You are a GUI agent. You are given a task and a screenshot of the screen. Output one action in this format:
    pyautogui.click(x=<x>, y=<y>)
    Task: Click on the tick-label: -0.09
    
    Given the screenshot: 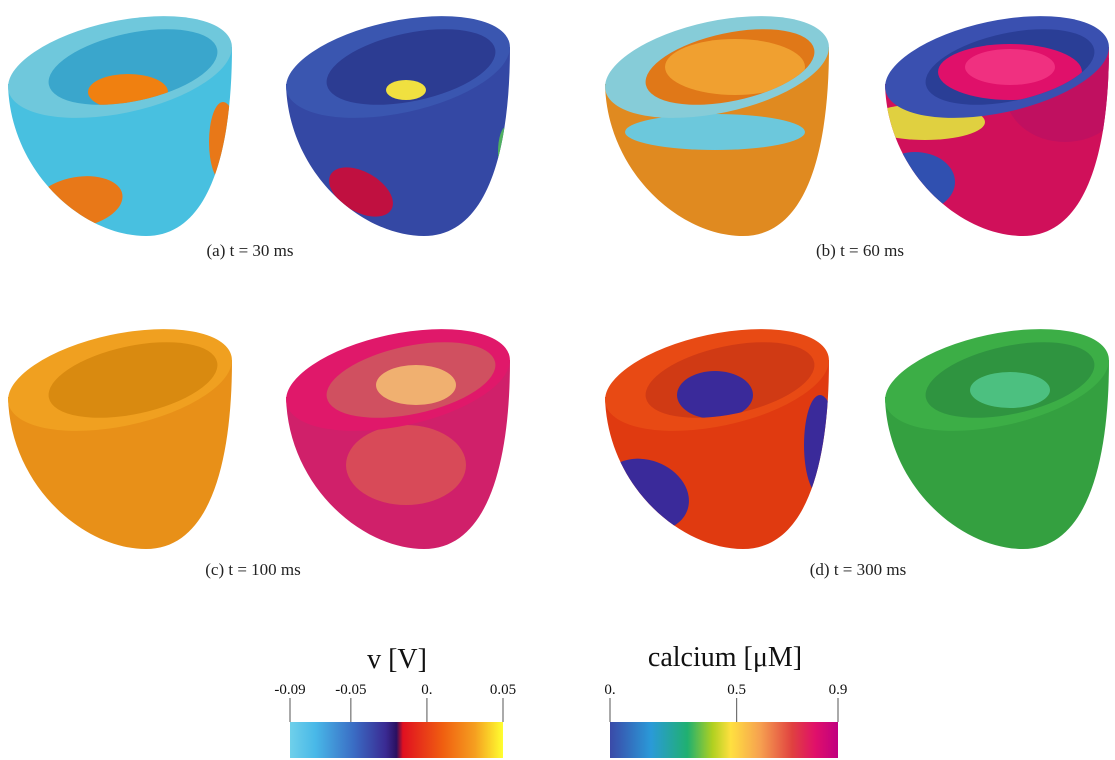 What is the action you would take?
    pyautogui.click(x=289, y=690)
    